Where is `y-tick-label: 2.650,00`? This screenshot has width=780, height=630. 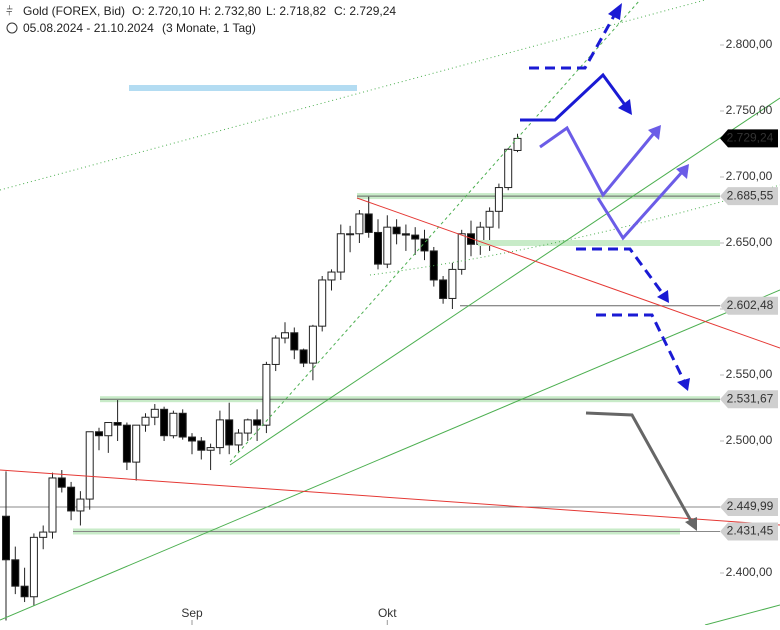 y-tick-label: 2.650,00 is located at coordinates (749, 242).